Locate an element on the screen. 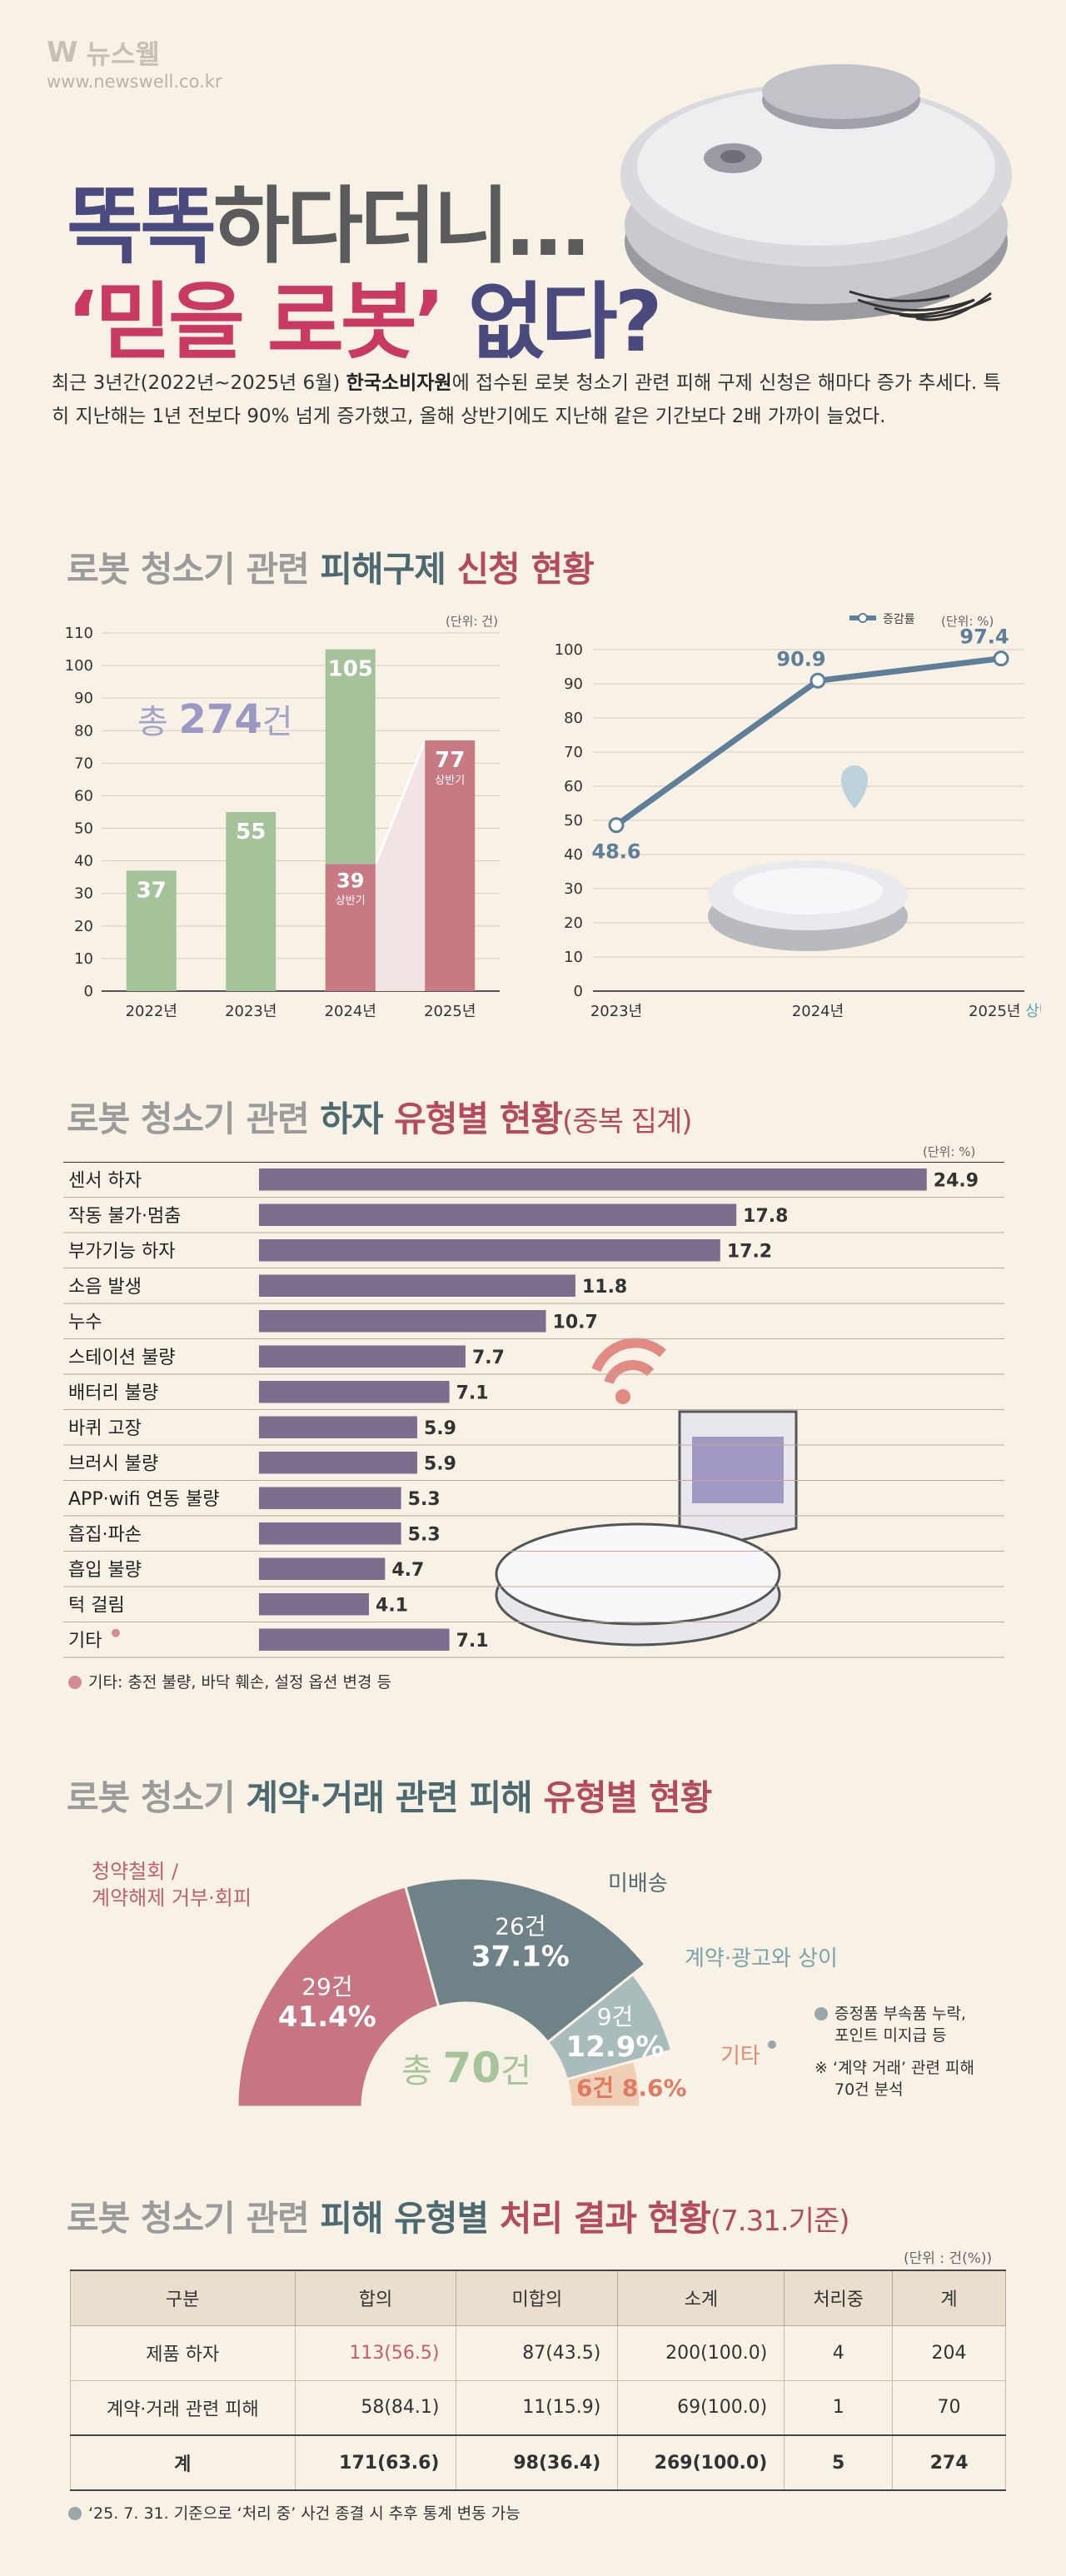 This screenshot has width=1066, height=2576. section2-title: 로봇 청소기 관련 하자 유형별 현황(중복 집계) is located at coordinates (380, 1116).